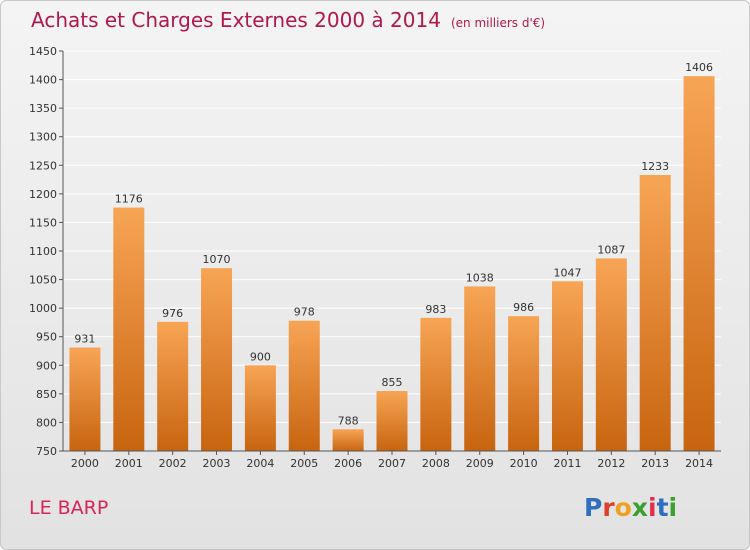  What do you see at coordinates (348, 420) in the screenshot?
I see `bar-value-label: 788` at bounding box center [348, 420].